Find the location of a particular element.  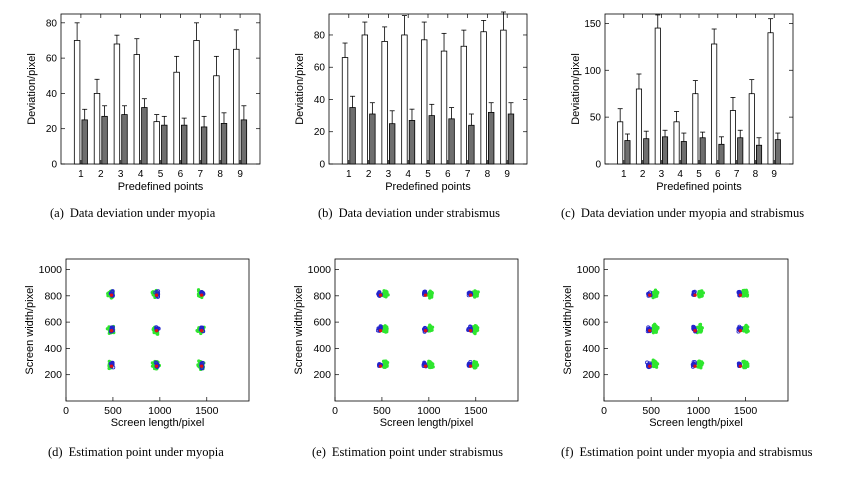

caption-b: (b) Data deviation under strabismus is located at coordinates (438, 213).